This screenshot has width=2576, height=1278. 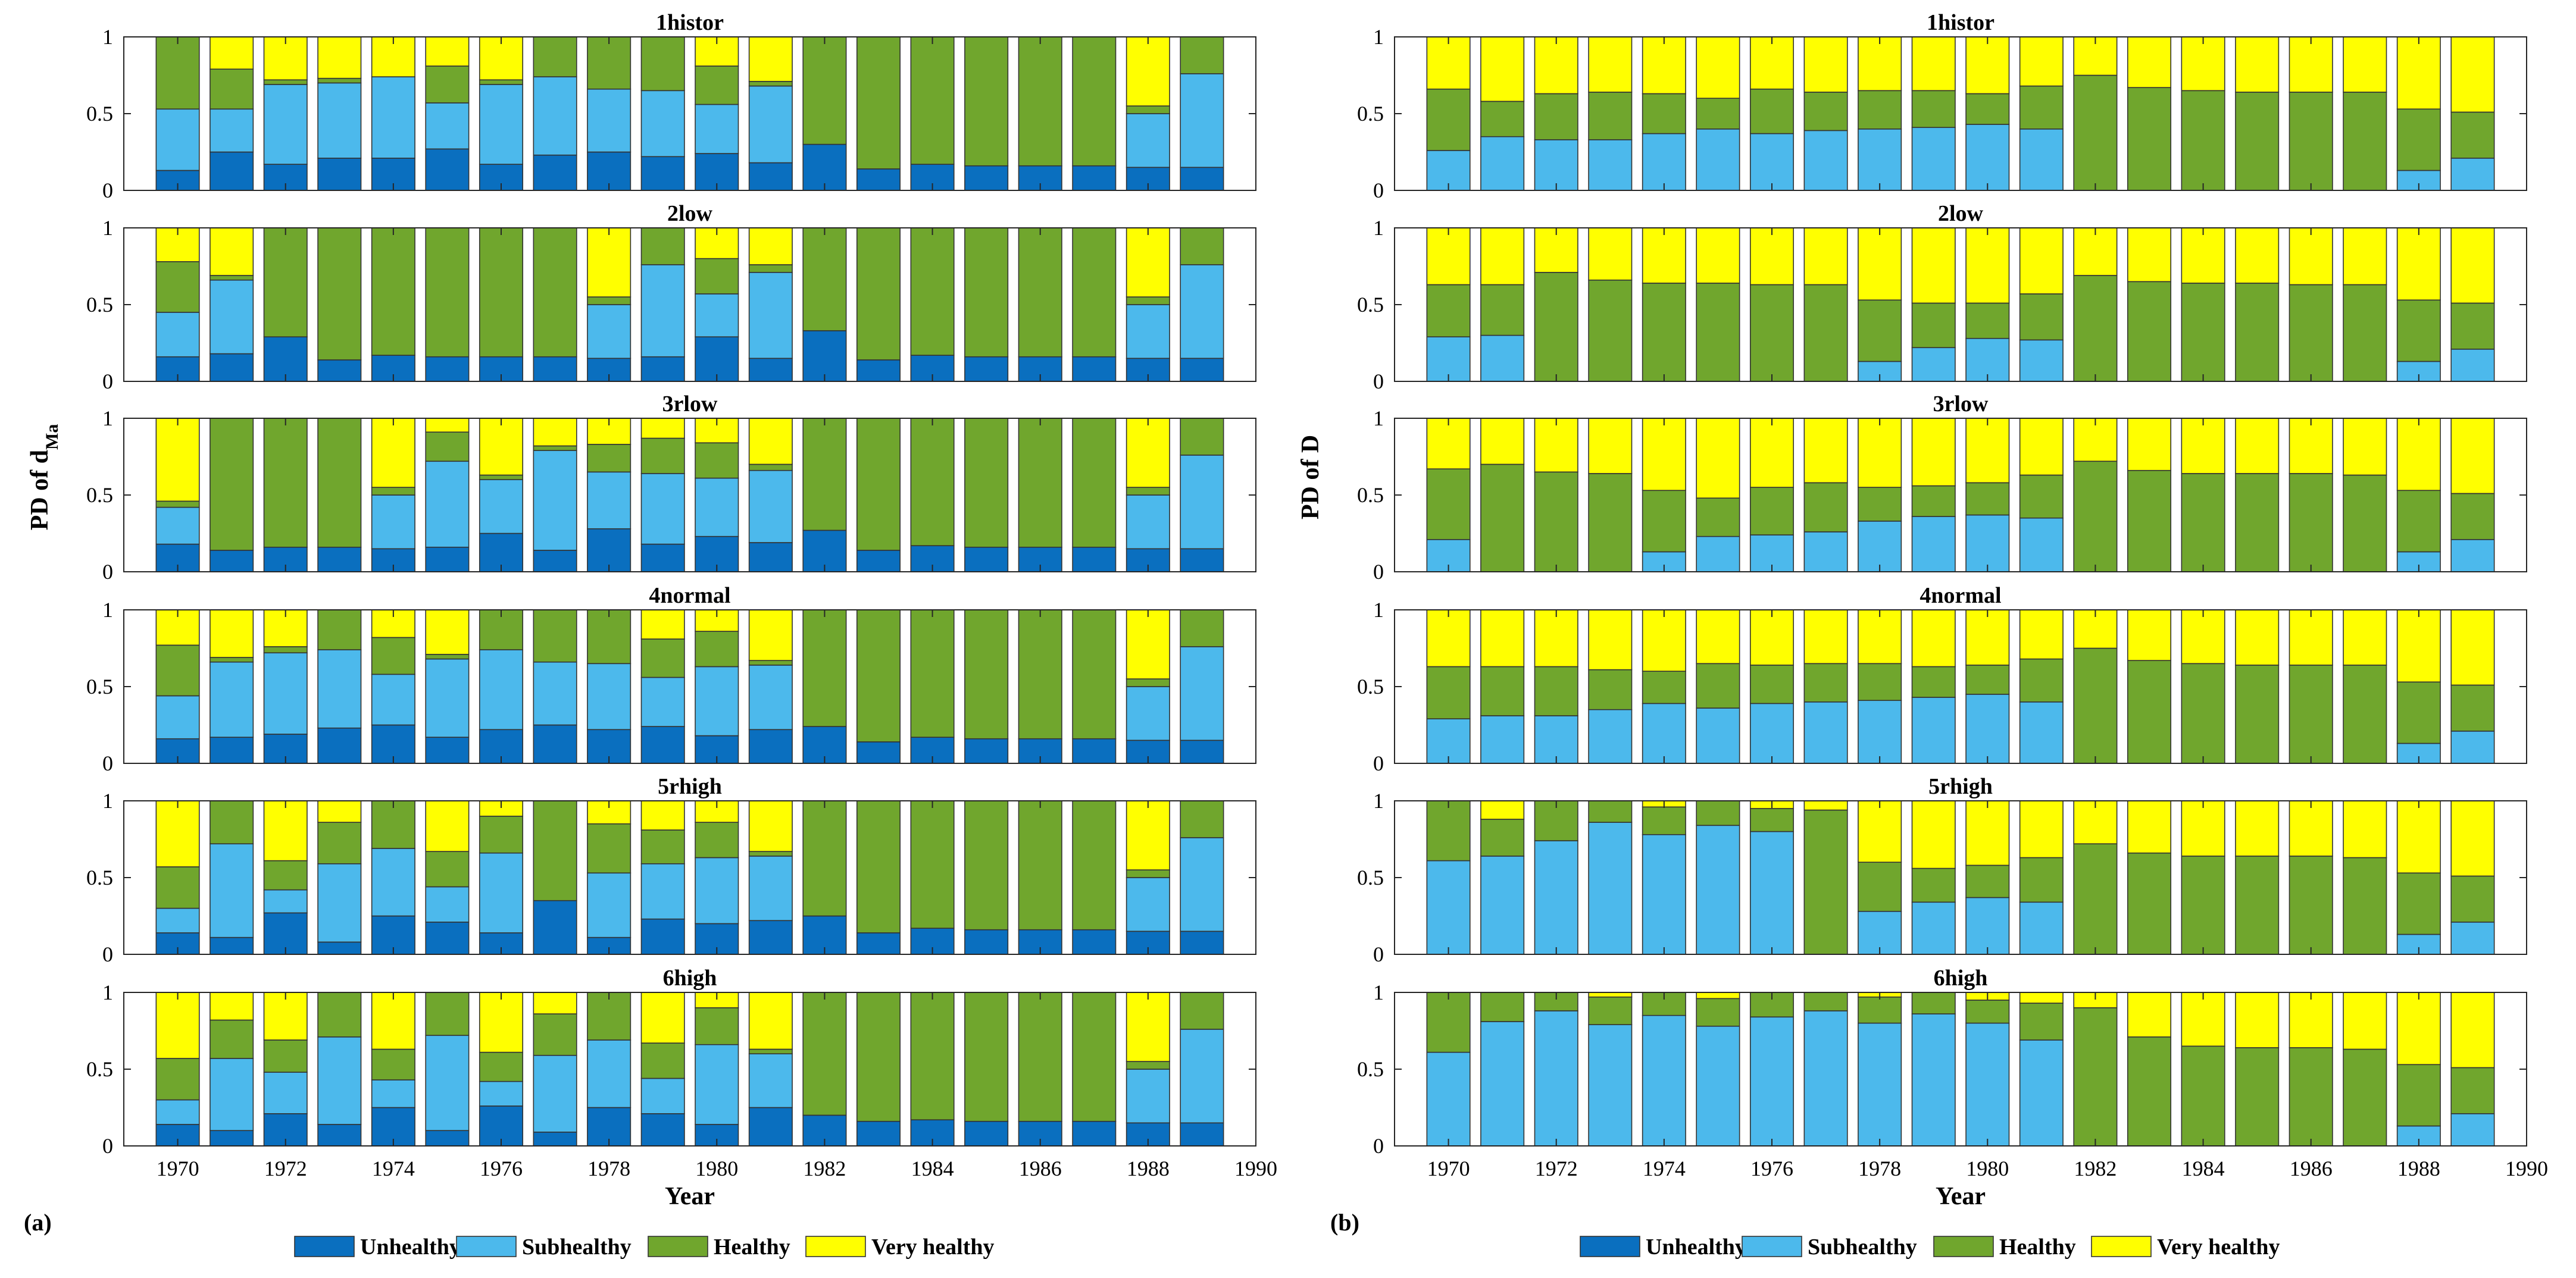 What do you see at coordinates (1344, 1222) in the screenshot?
I see `panel-label: (b)` at bounding box center [1344, 1222].